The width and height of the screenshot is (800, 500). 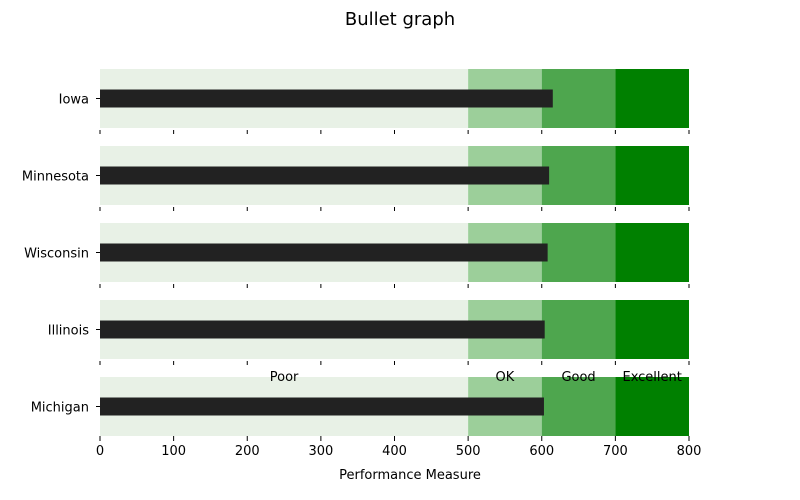 I want to click on x-tick-label: 600, so click(x=541, y=451).